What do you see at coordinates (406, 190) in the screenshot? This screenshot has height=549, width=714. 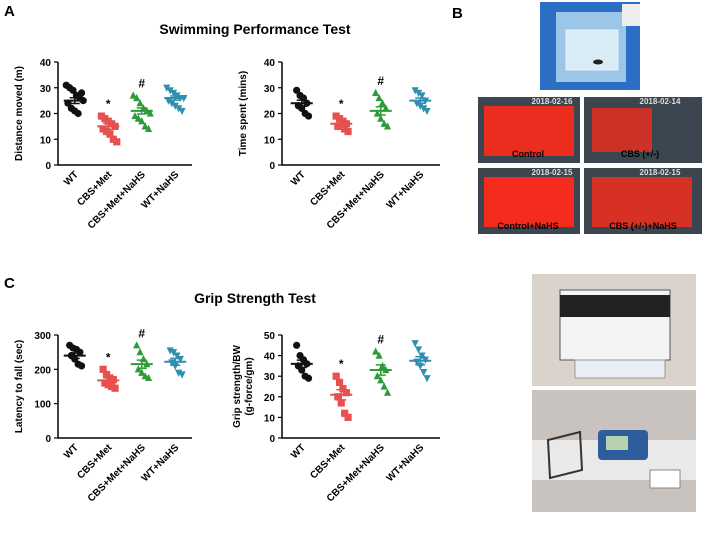 I see `x-tick-label: WT+NaHS` at bounding box center [406, 190].